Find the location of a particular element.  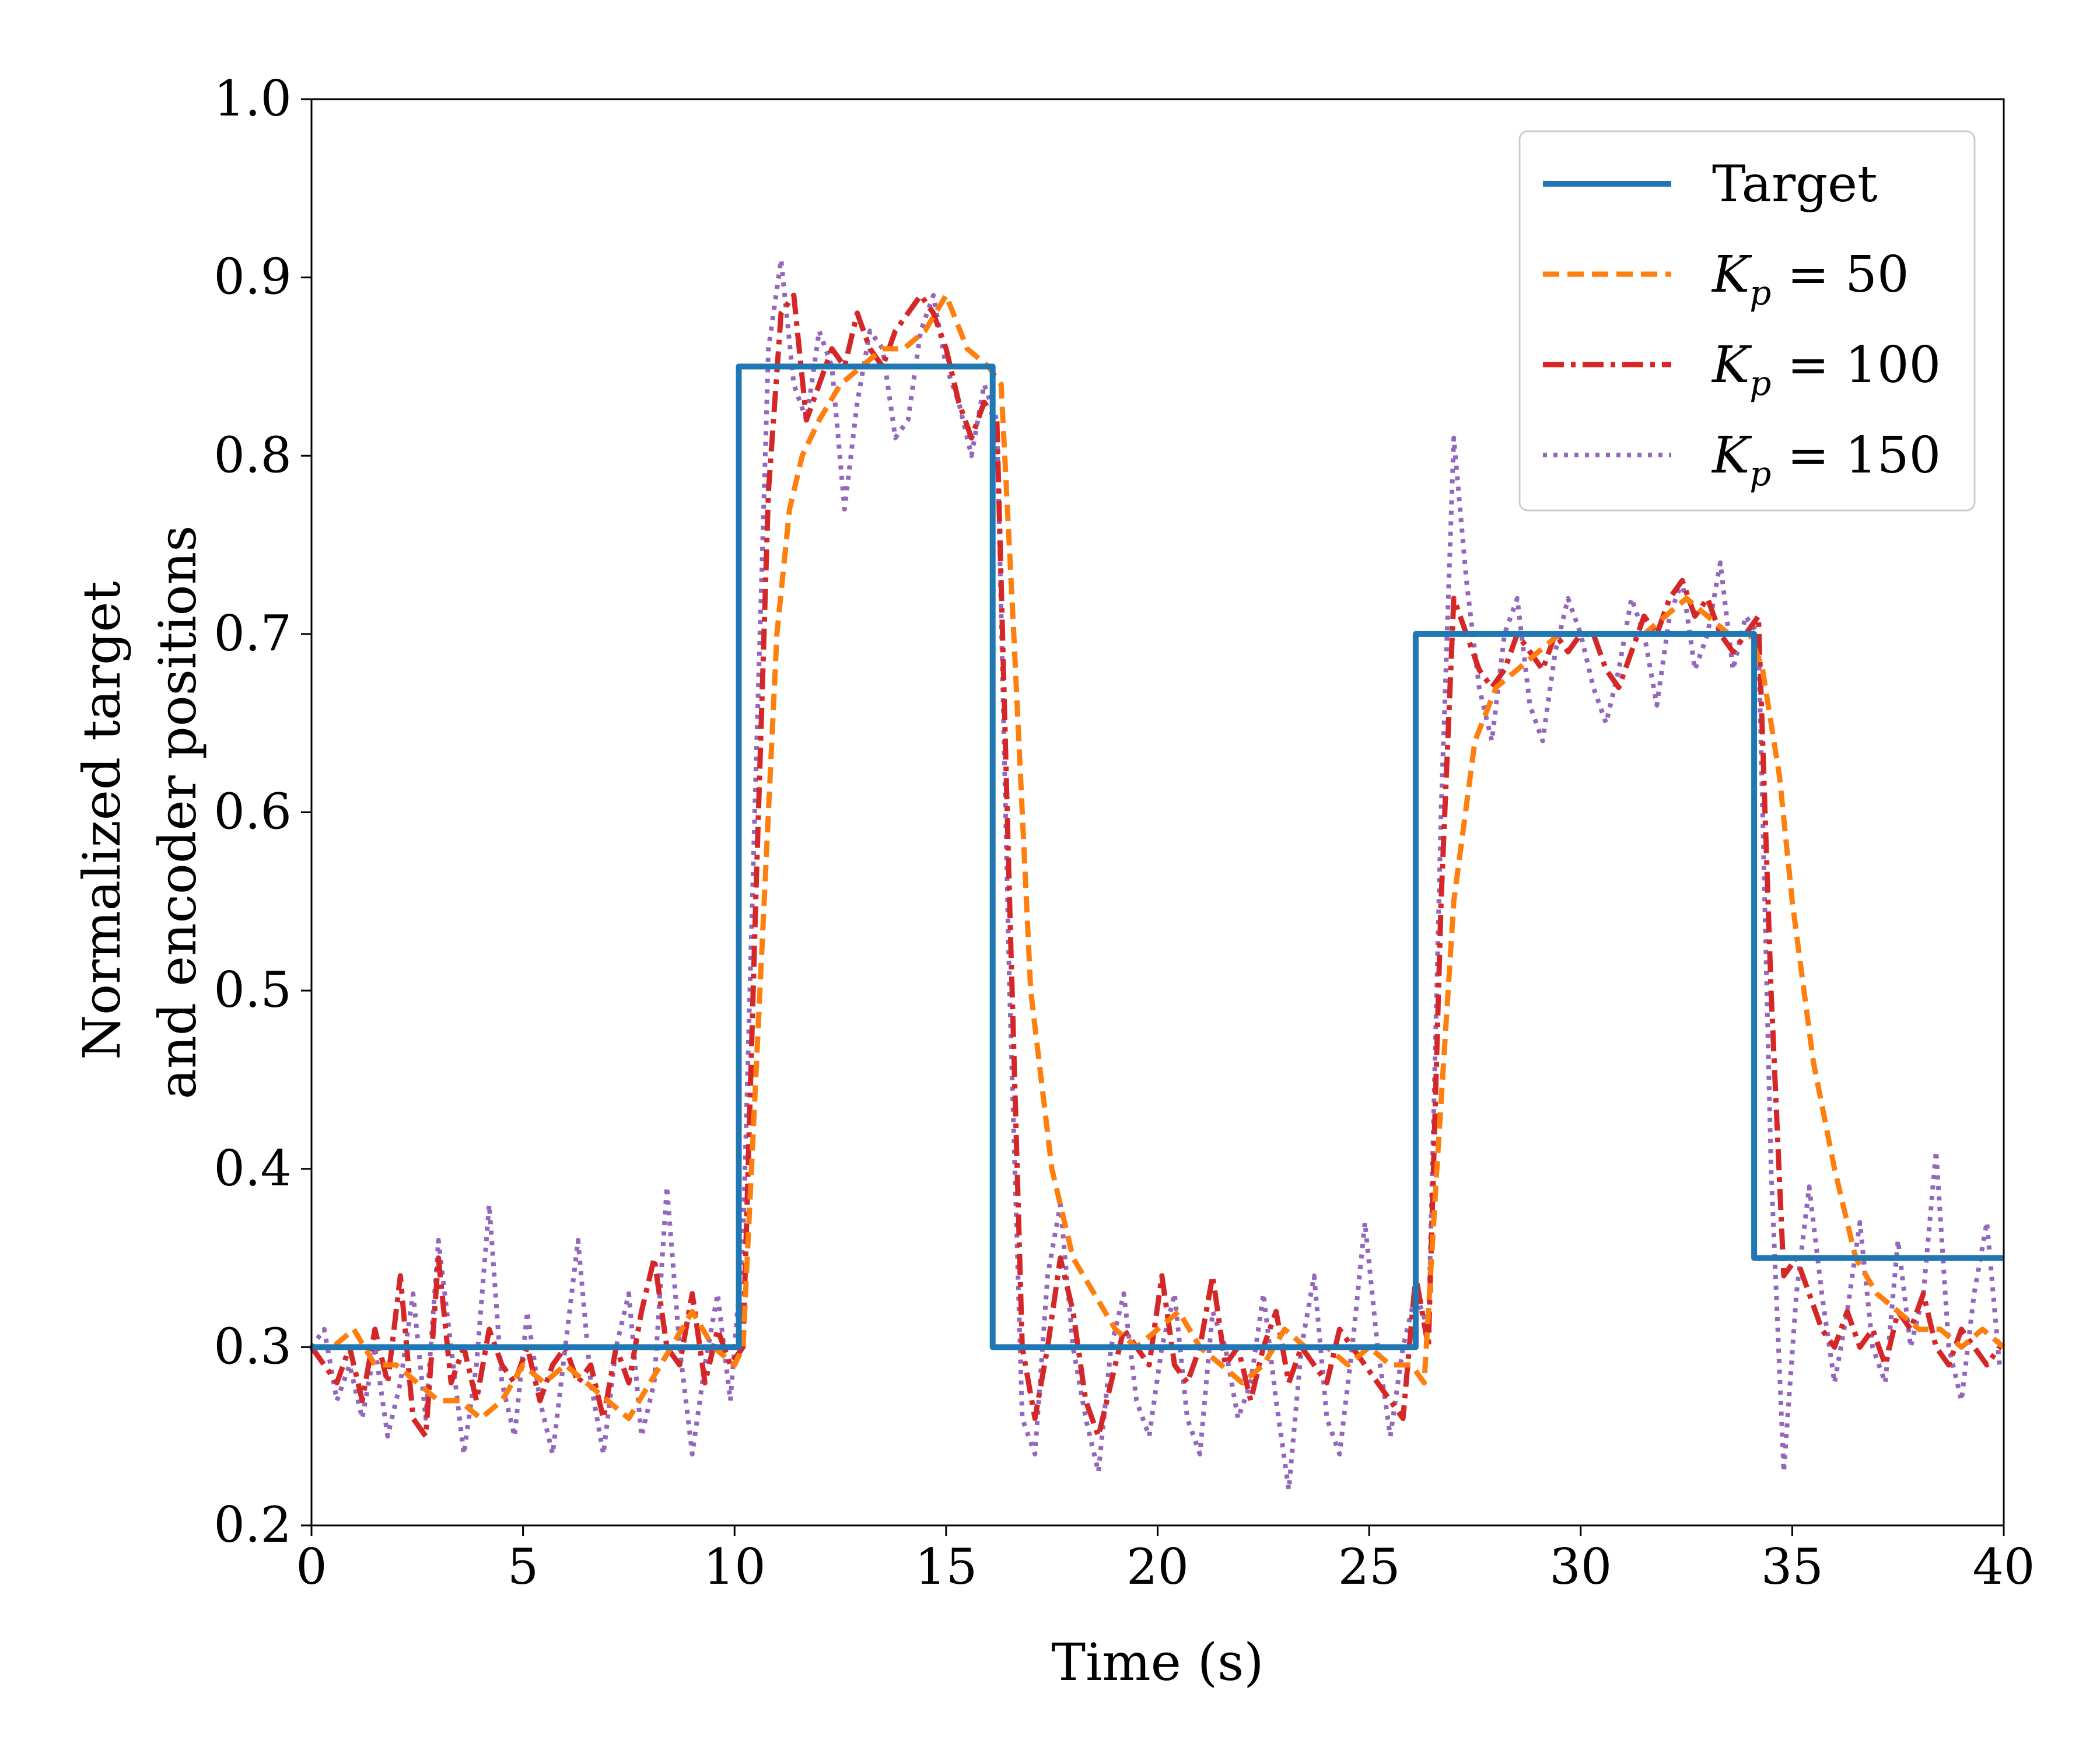

x-axis: 0 5 10 15 20 25 30 35 40 is located at coordinates (1165, 1560).